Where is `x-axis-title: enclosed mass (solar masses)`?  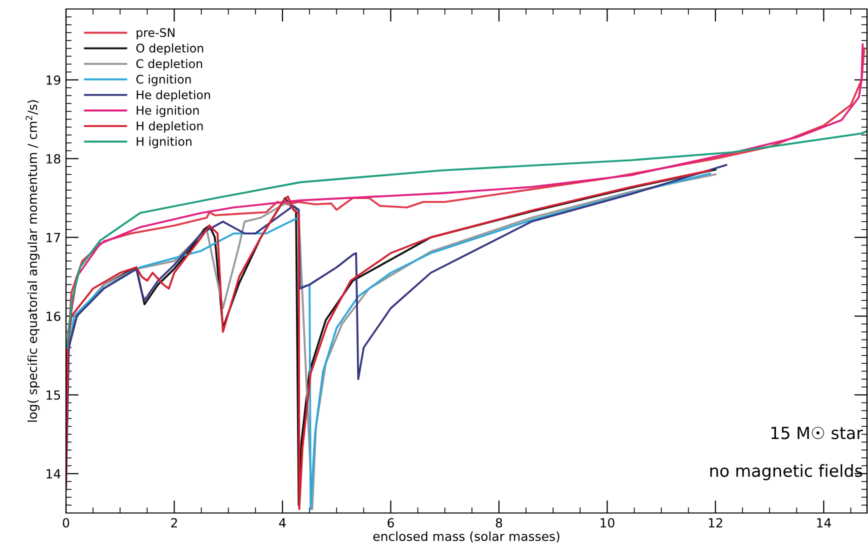
x-axis-title: enclosed mass (solar masses) is located at coordinates (466, 536).